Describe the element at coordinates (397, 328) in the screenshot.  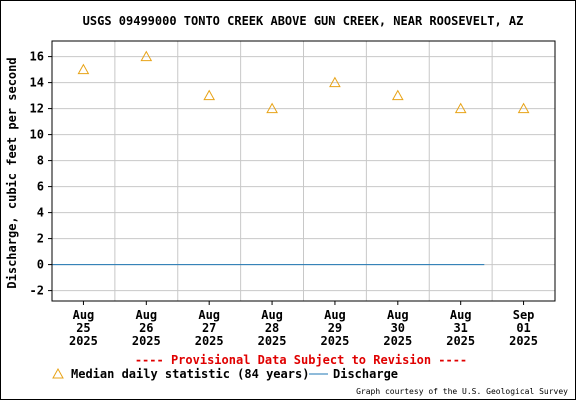
I see `x-tick-label: Aug 30 2025` at that location.